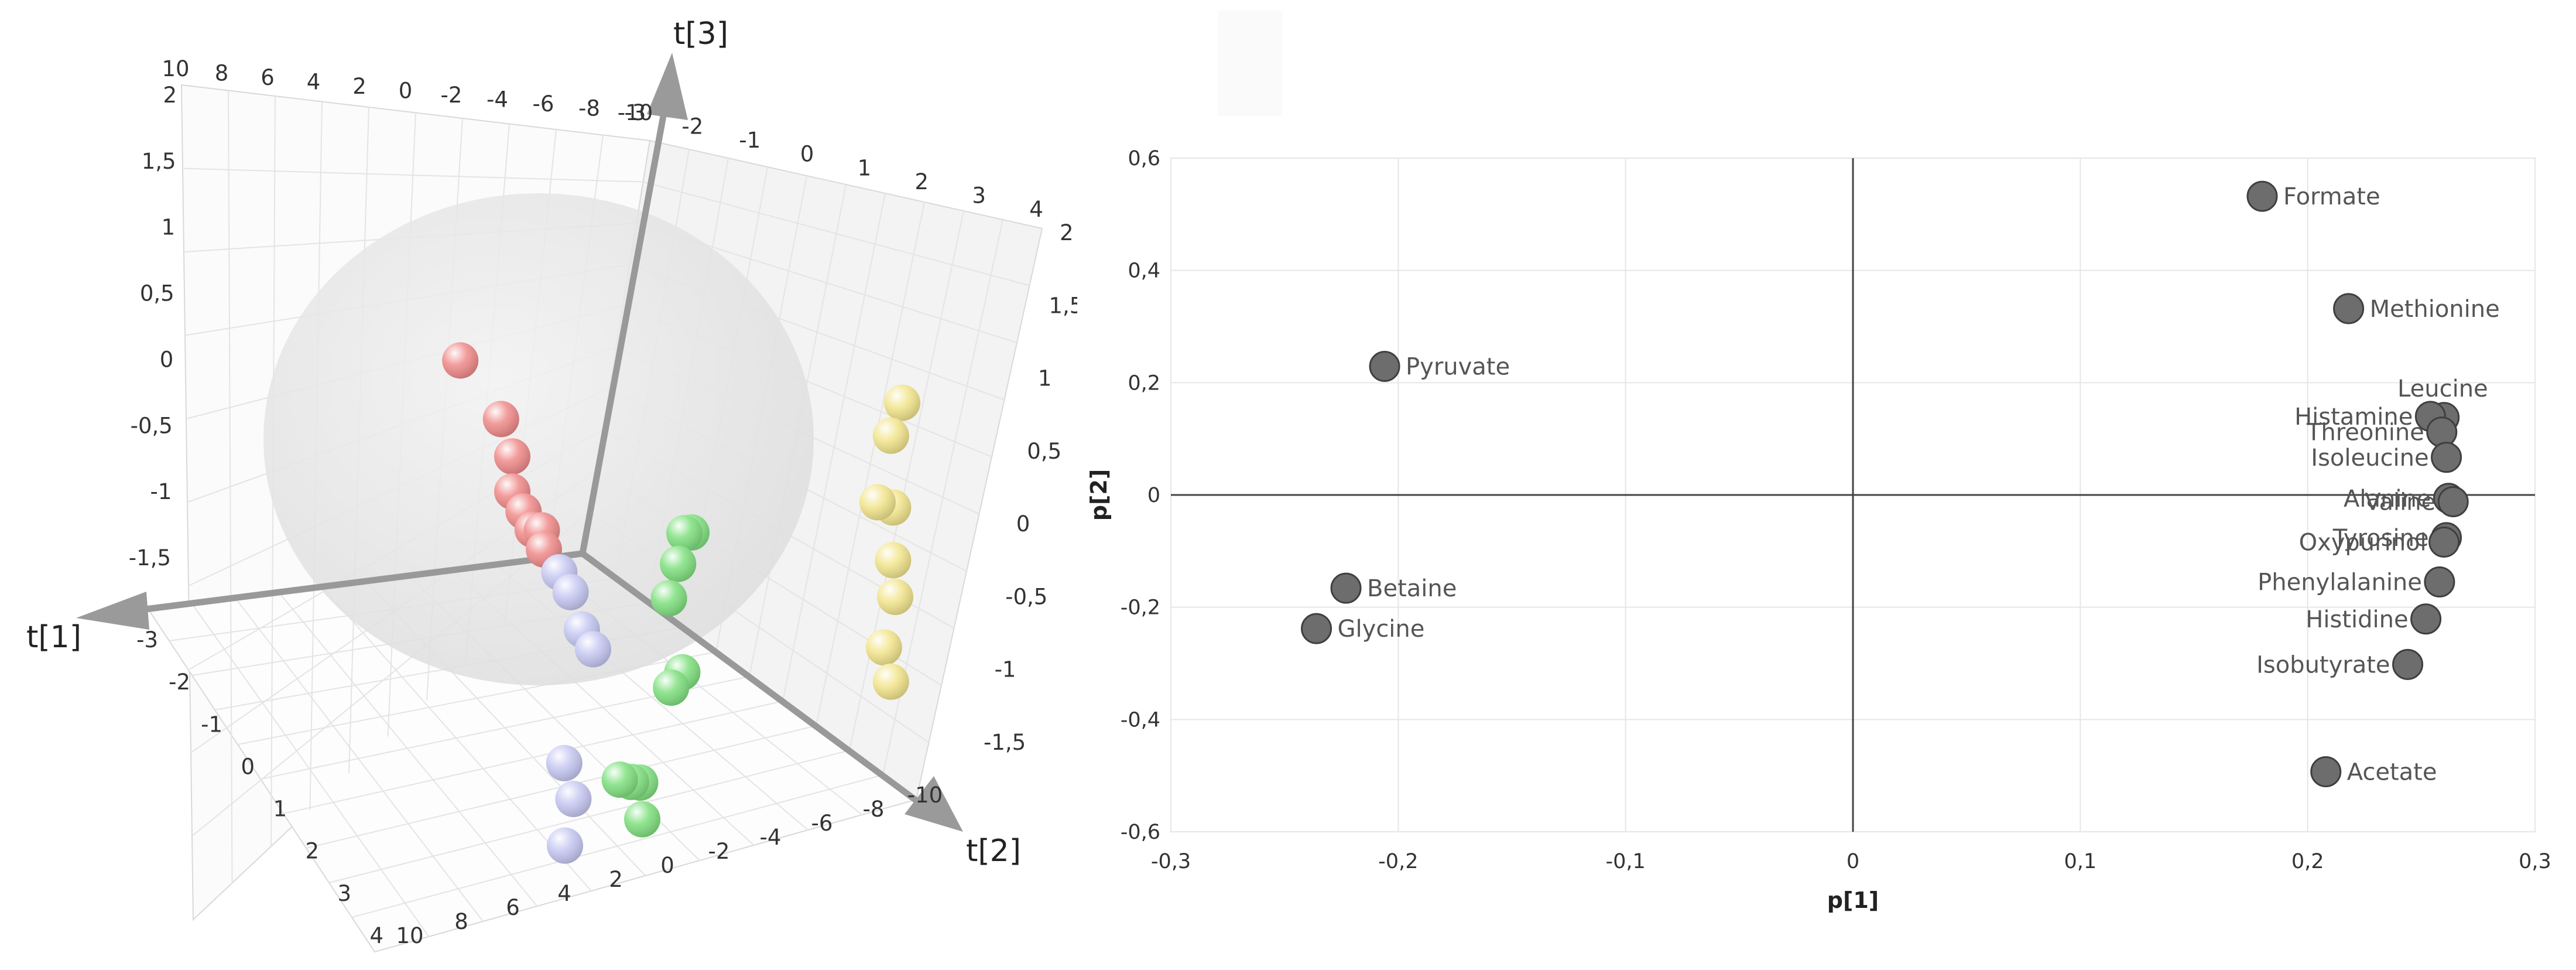 The image size is (2576, 970). What do you see at coordinates (180, 682) in the screenshot?
I see `t1-front-tick: -2` at bounding box center [180, 682].